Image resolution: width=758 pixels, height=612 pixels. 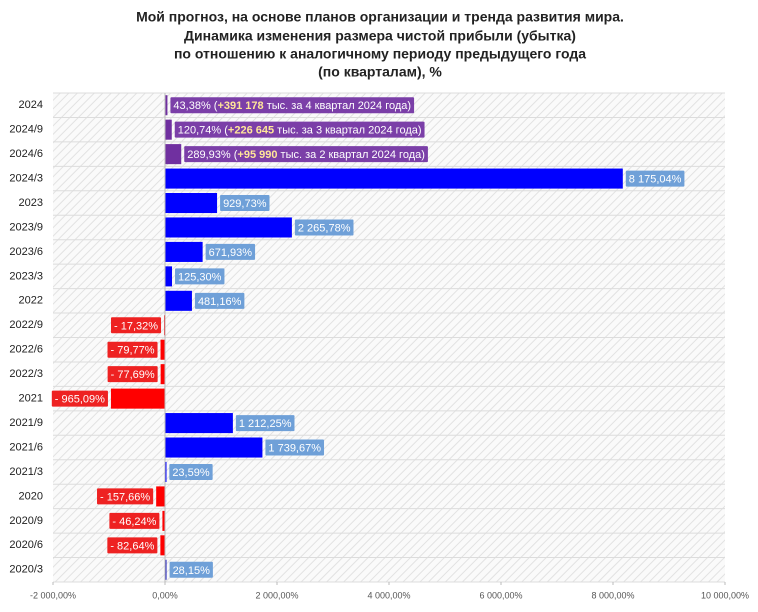 What do you see at coordinates (276, 595) in the screenshot?
I see `x-tick-label: 2 000,00%` at bounding box center [276, 595].